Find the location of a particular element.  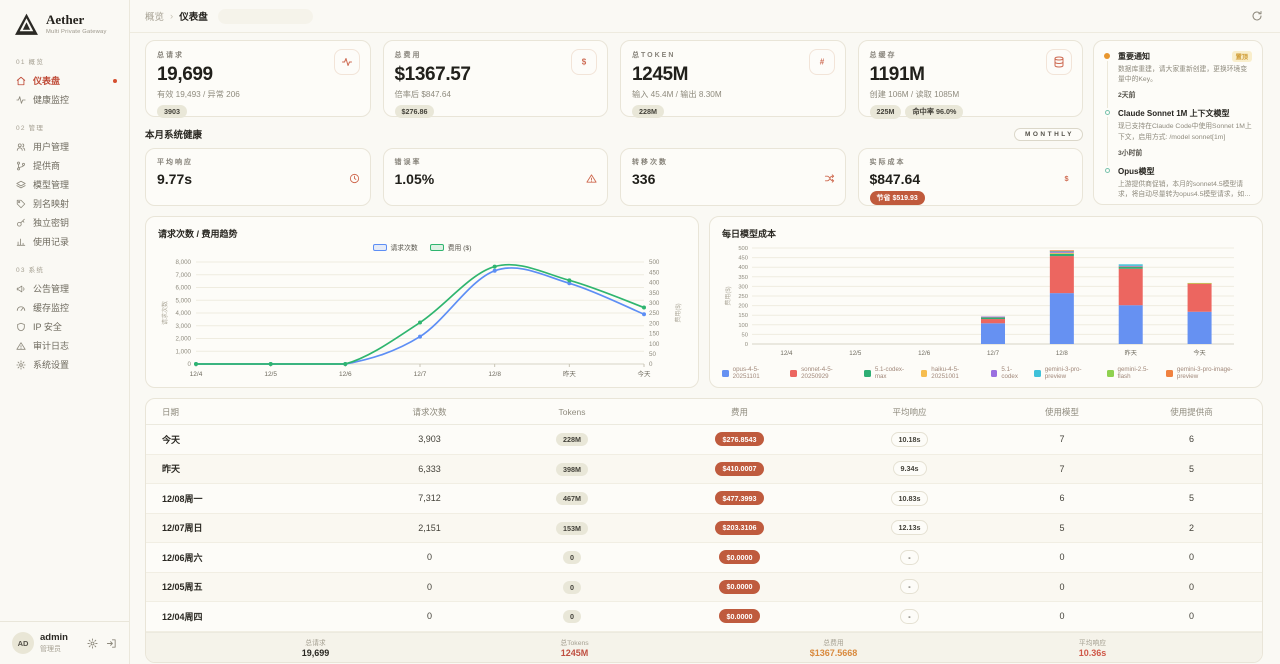

sidebar-item-models: 模型管理 is located at coordinates (64, 184).